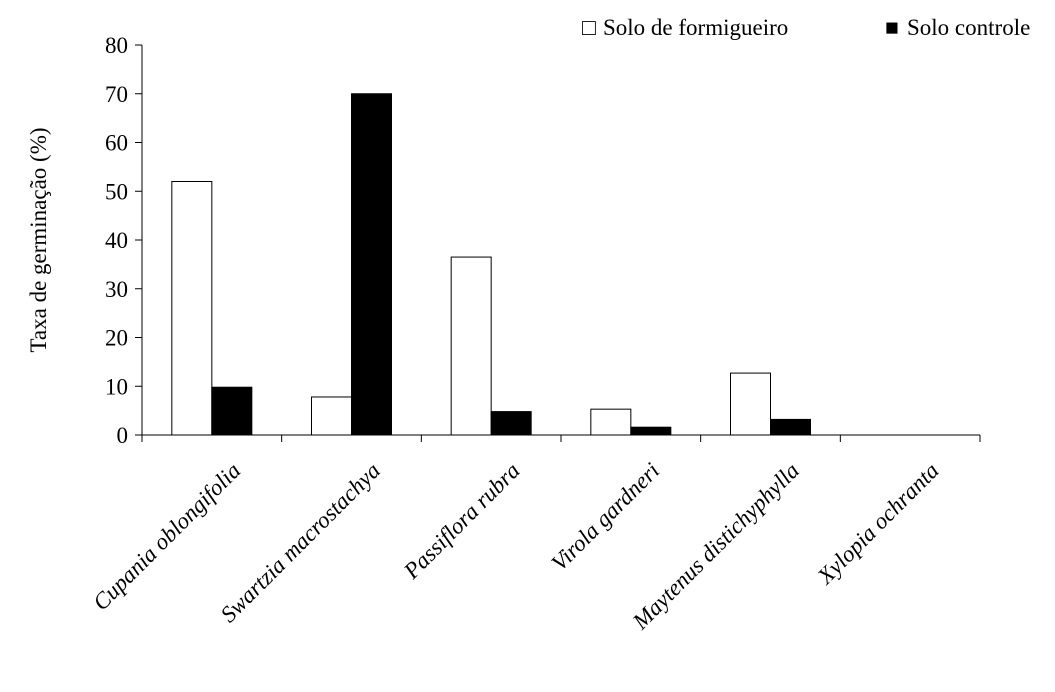 This screenshot has width=1055, height=692. Describe the element at coordinates (116, 45) in the screenshot. I see `y-tick-label: 80` at that location.